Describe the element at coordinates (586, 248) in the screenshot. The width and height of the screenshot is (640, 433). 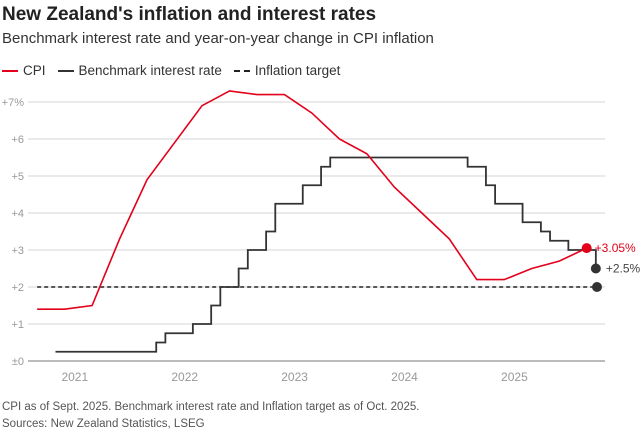
I see `cpi-end-dot` at that location.